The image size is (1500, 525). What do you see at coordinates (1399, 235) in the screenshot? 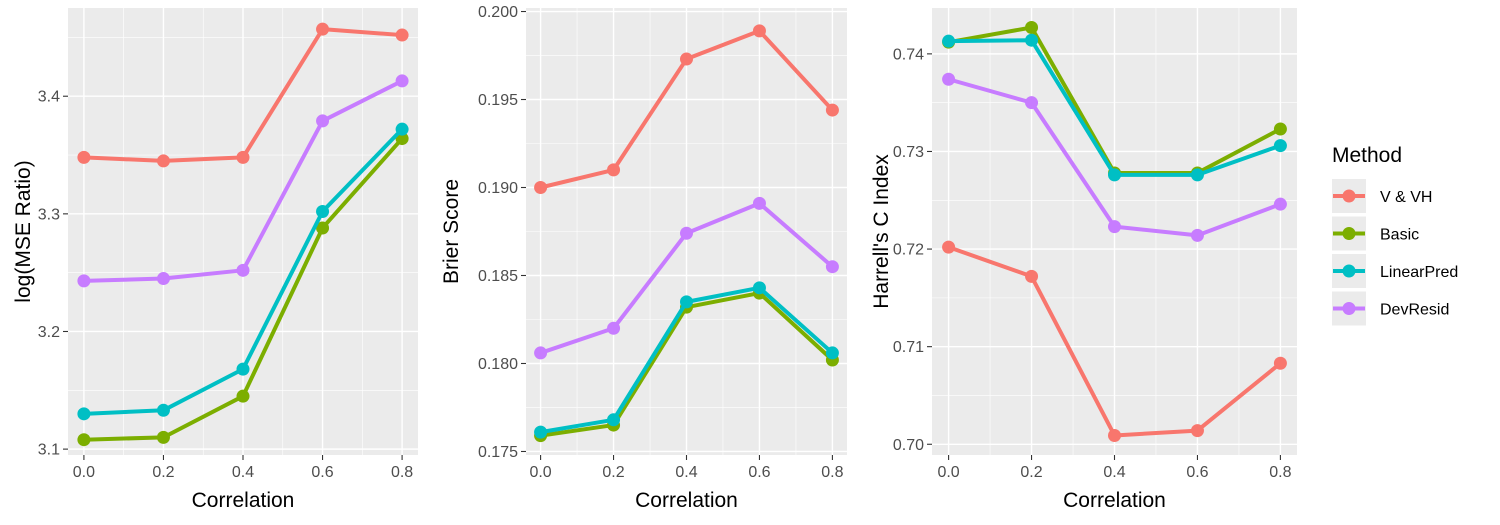
I see `legend-label: Basic` at bounding box center [1399, 235].